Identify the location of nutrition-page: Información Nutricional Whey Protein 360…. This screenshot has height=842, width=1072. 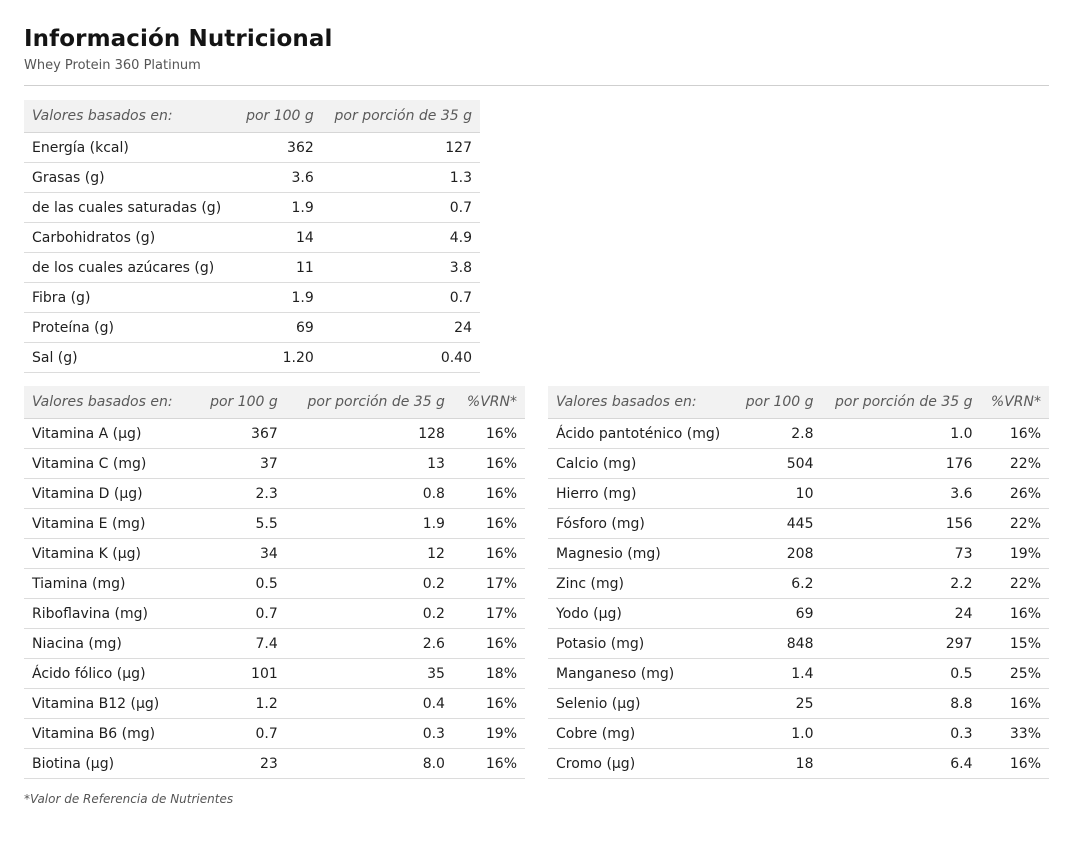
(536, 43).